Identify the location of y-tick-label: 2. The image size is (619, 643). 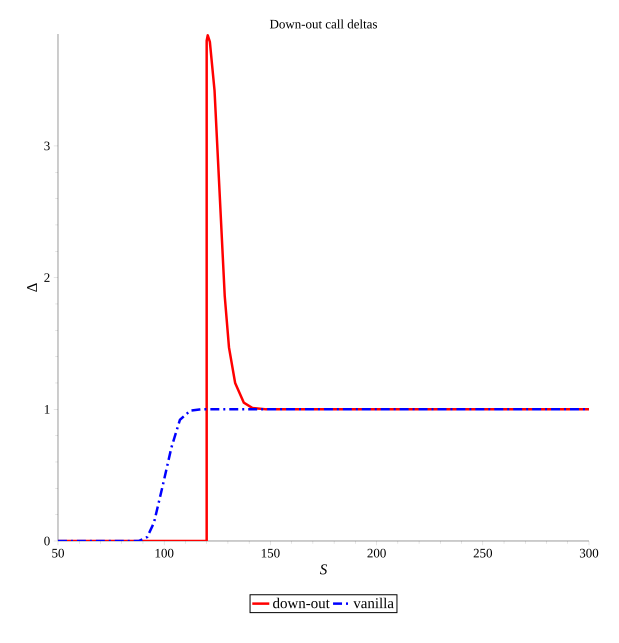
(47, 277).